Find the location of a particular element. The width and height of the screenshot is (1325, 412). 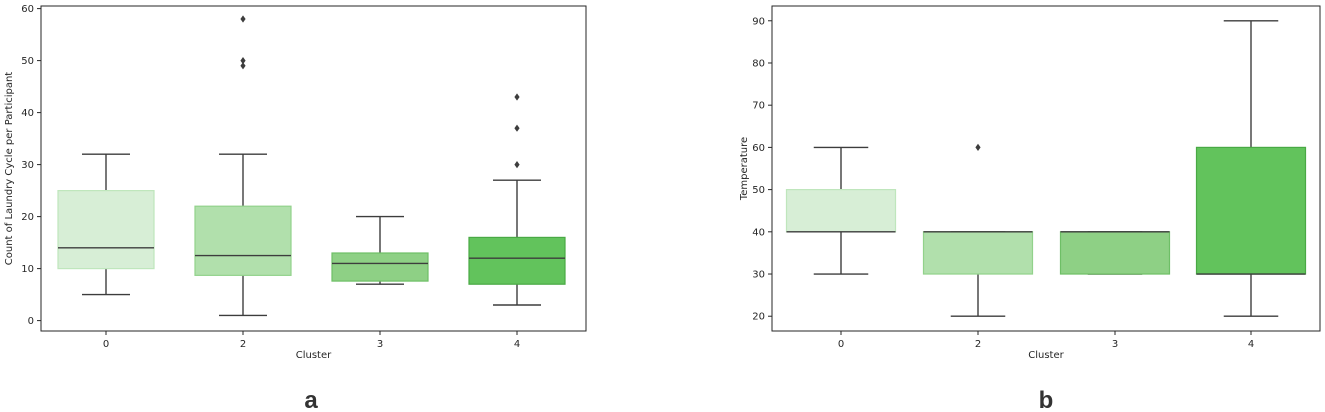

y-tick-label: 90 is located at coordinates (758, 21).